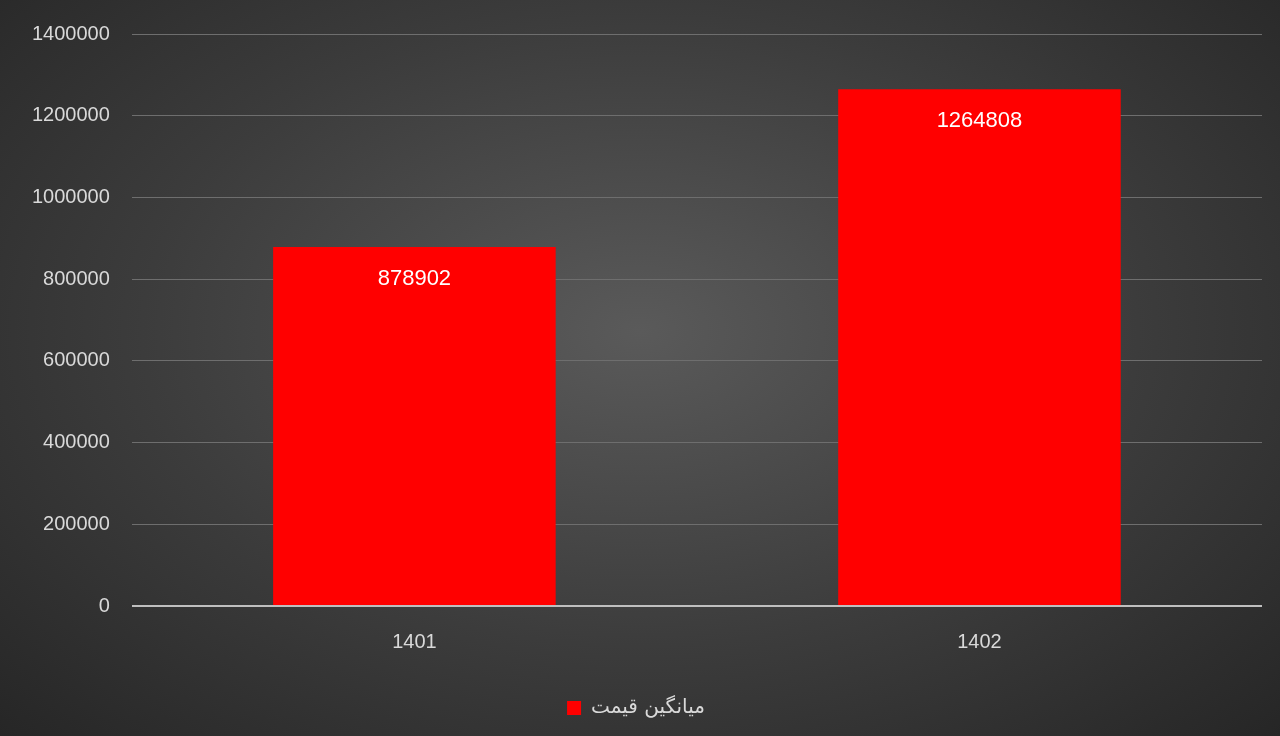  I want to click on y-tick-label: 1400000, so click(70, 32).